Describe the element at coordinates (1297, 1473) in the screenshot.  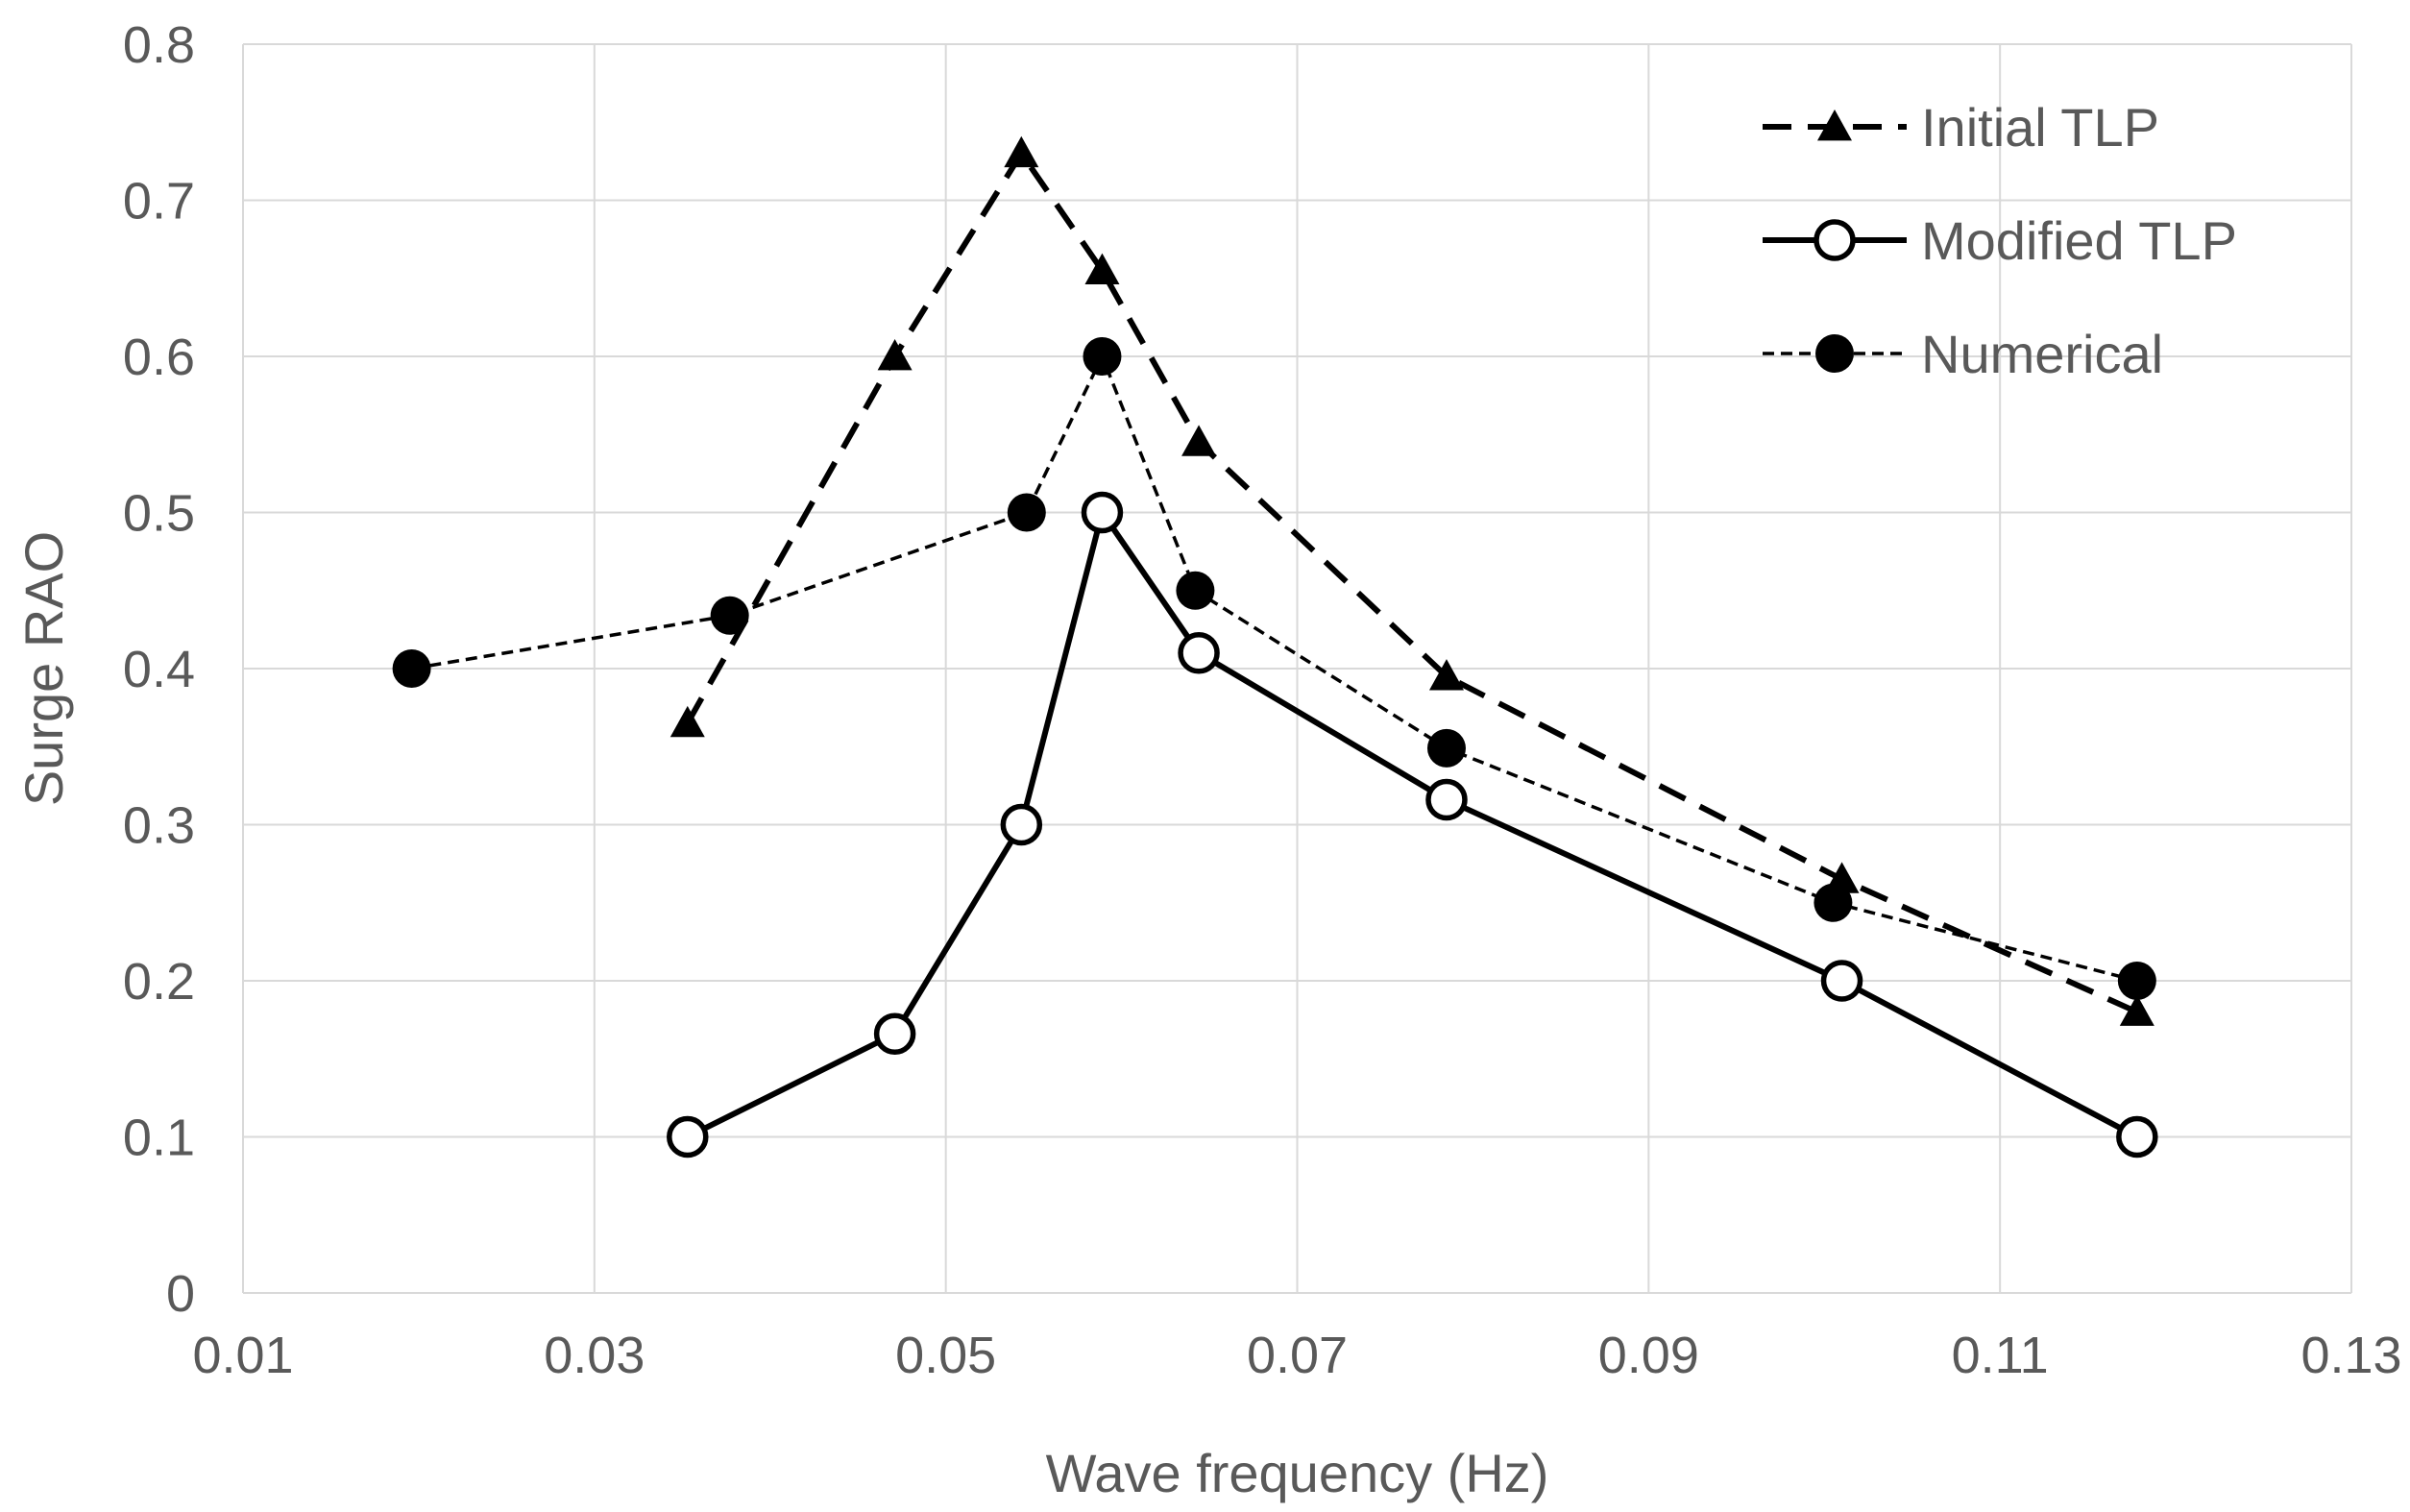
I see `x-axis-title: Wave frequency (Hz)` at that location.